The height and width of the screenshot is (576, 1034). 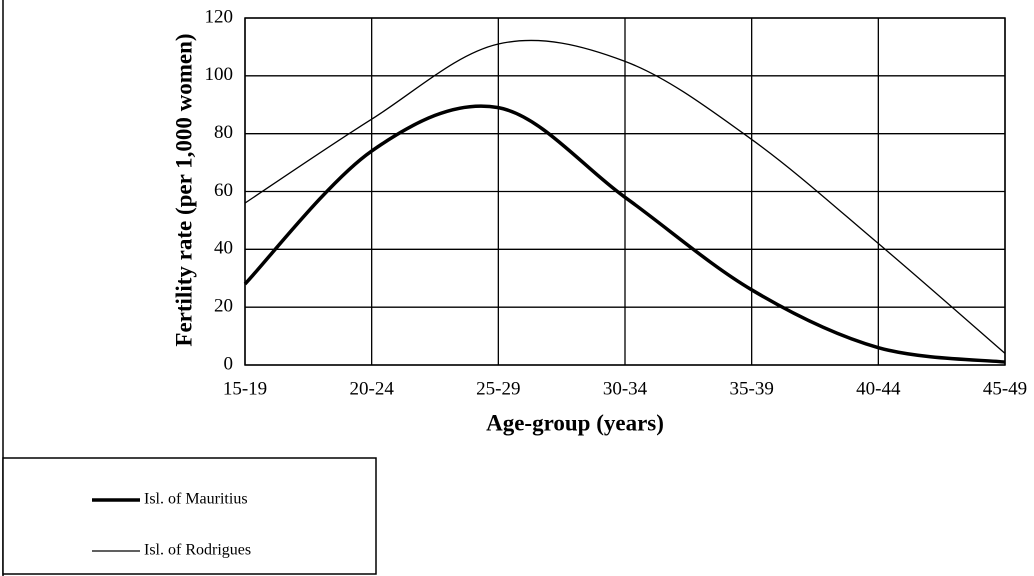 I want to click on x-tick-label: 30-34, so click(x=625, y=388).